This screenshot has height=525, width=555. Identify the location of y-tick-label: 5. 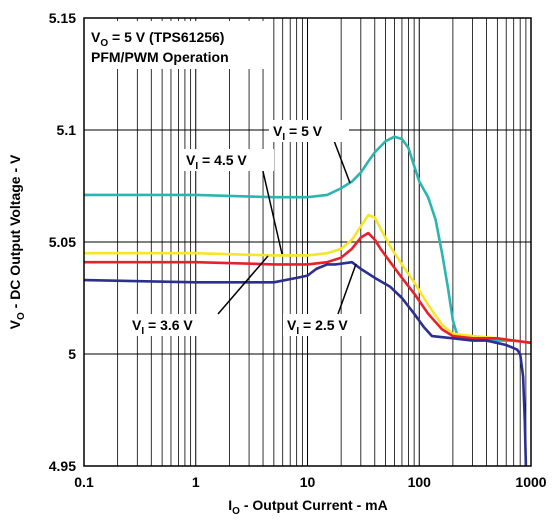
(72, 354).